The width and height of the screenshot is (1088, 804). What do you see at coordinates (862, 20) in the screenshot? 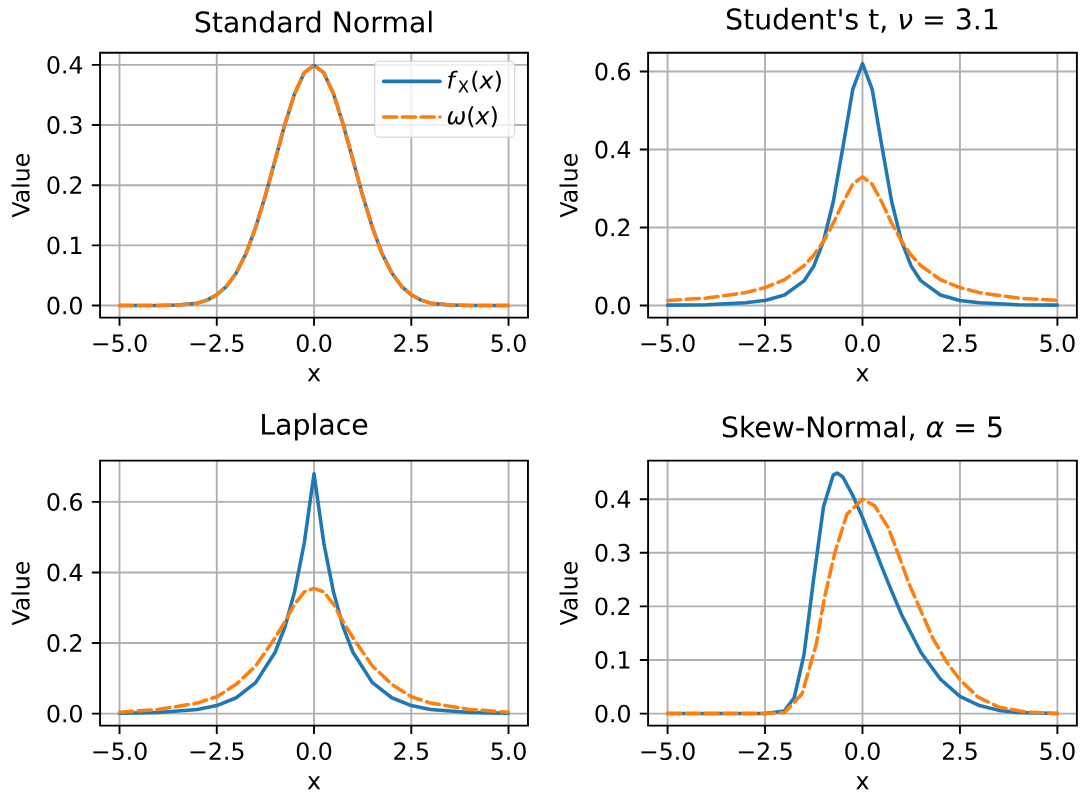
I see `chart-title: Student's t, ν = 3.1` at bounding box center [862, 20].